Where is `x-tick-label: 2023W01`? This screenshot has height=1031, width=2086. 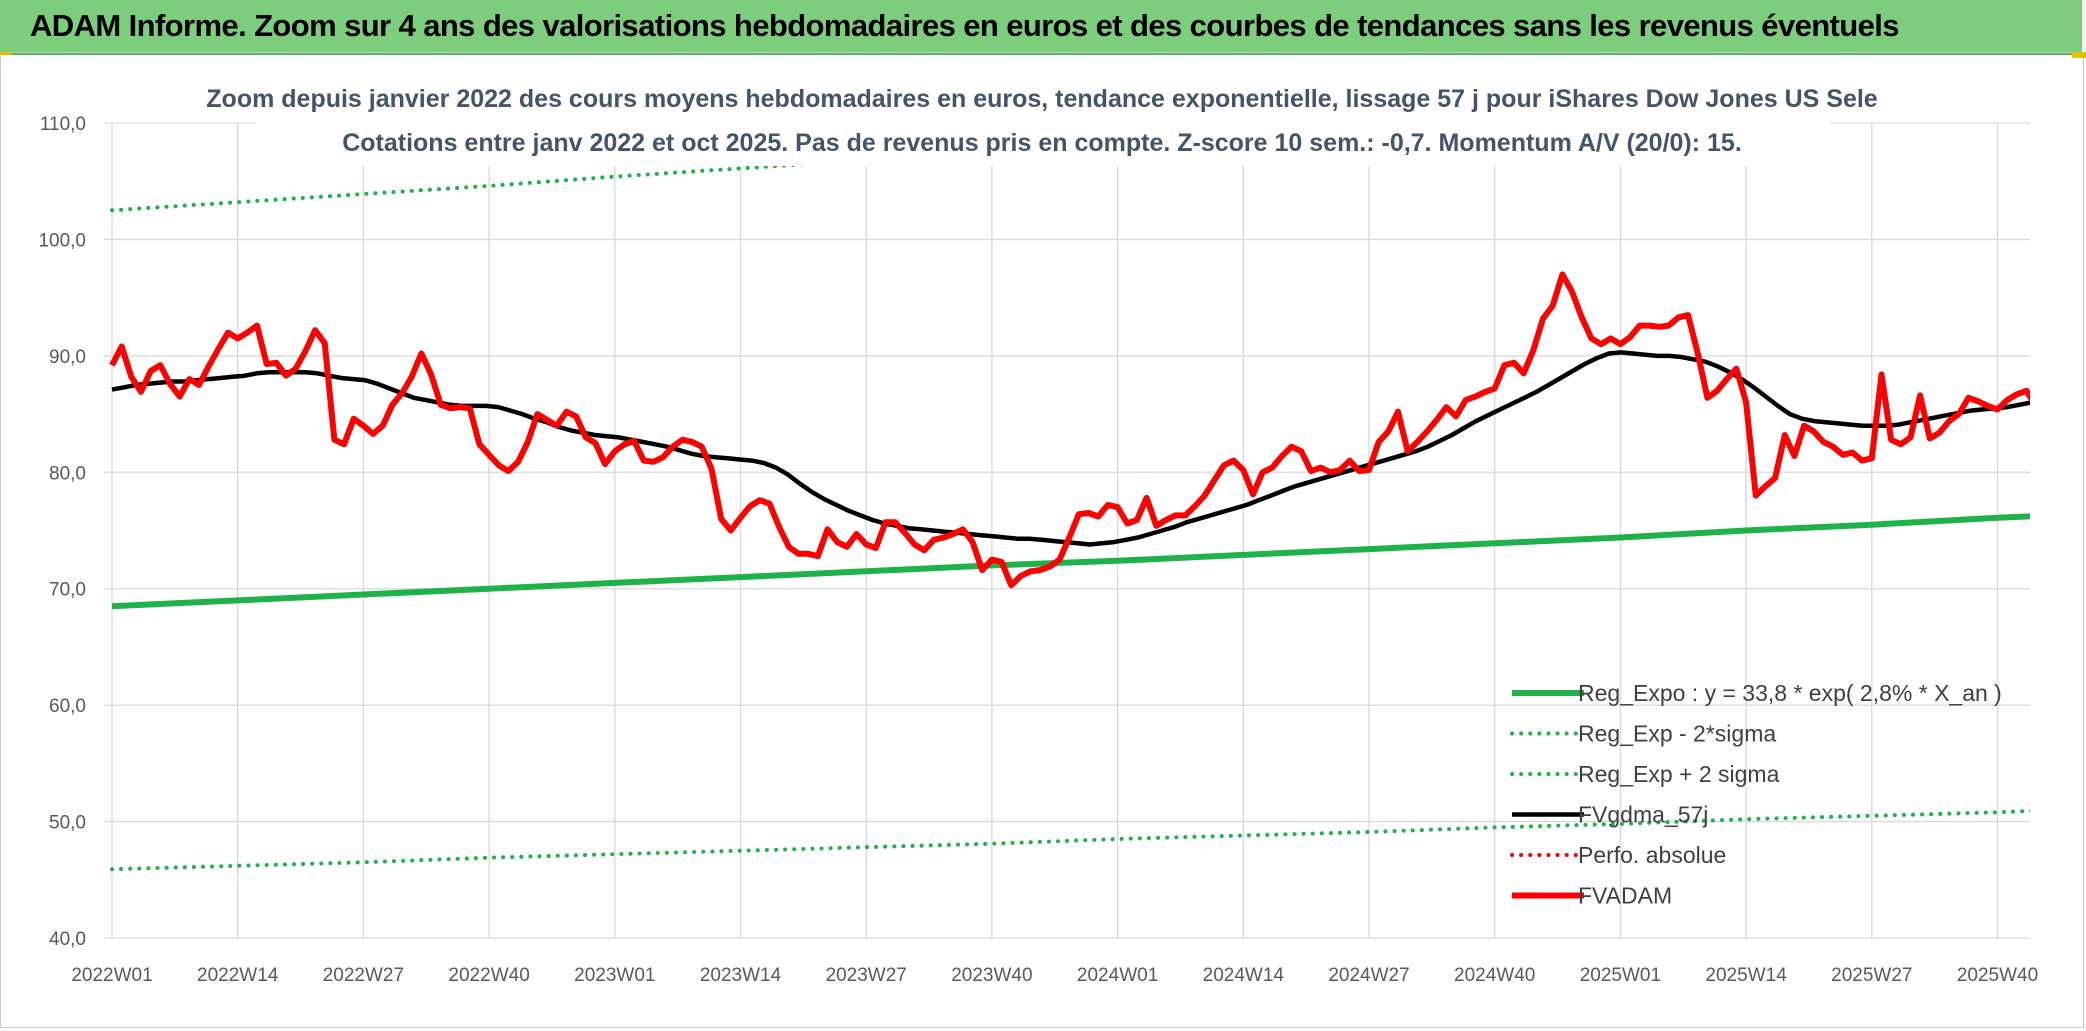 x-tick-label: 2023W01 is located at coordinates (614, 975).